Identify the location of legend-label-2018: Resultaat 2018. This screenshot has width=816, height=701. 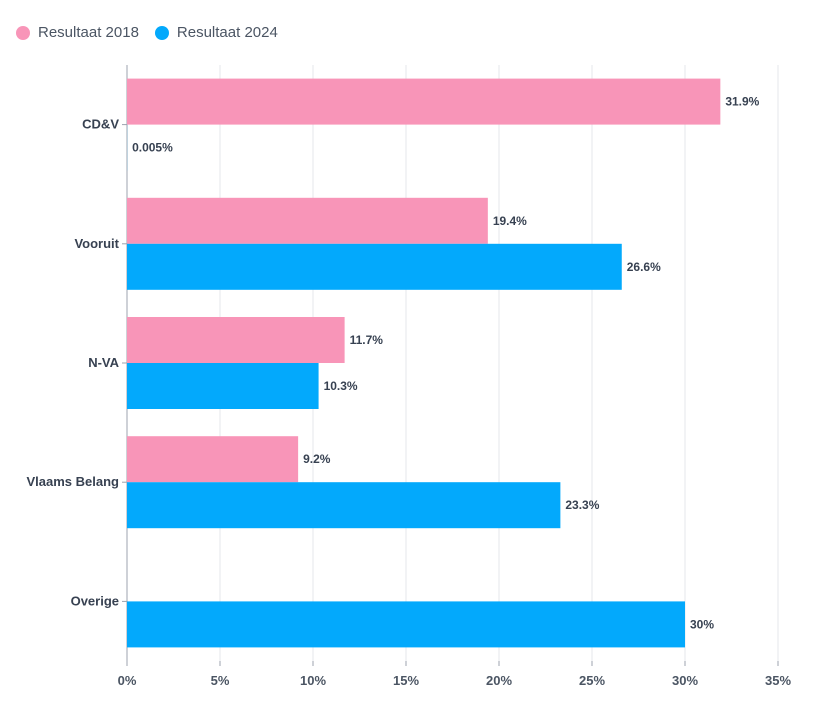
(88, 32).